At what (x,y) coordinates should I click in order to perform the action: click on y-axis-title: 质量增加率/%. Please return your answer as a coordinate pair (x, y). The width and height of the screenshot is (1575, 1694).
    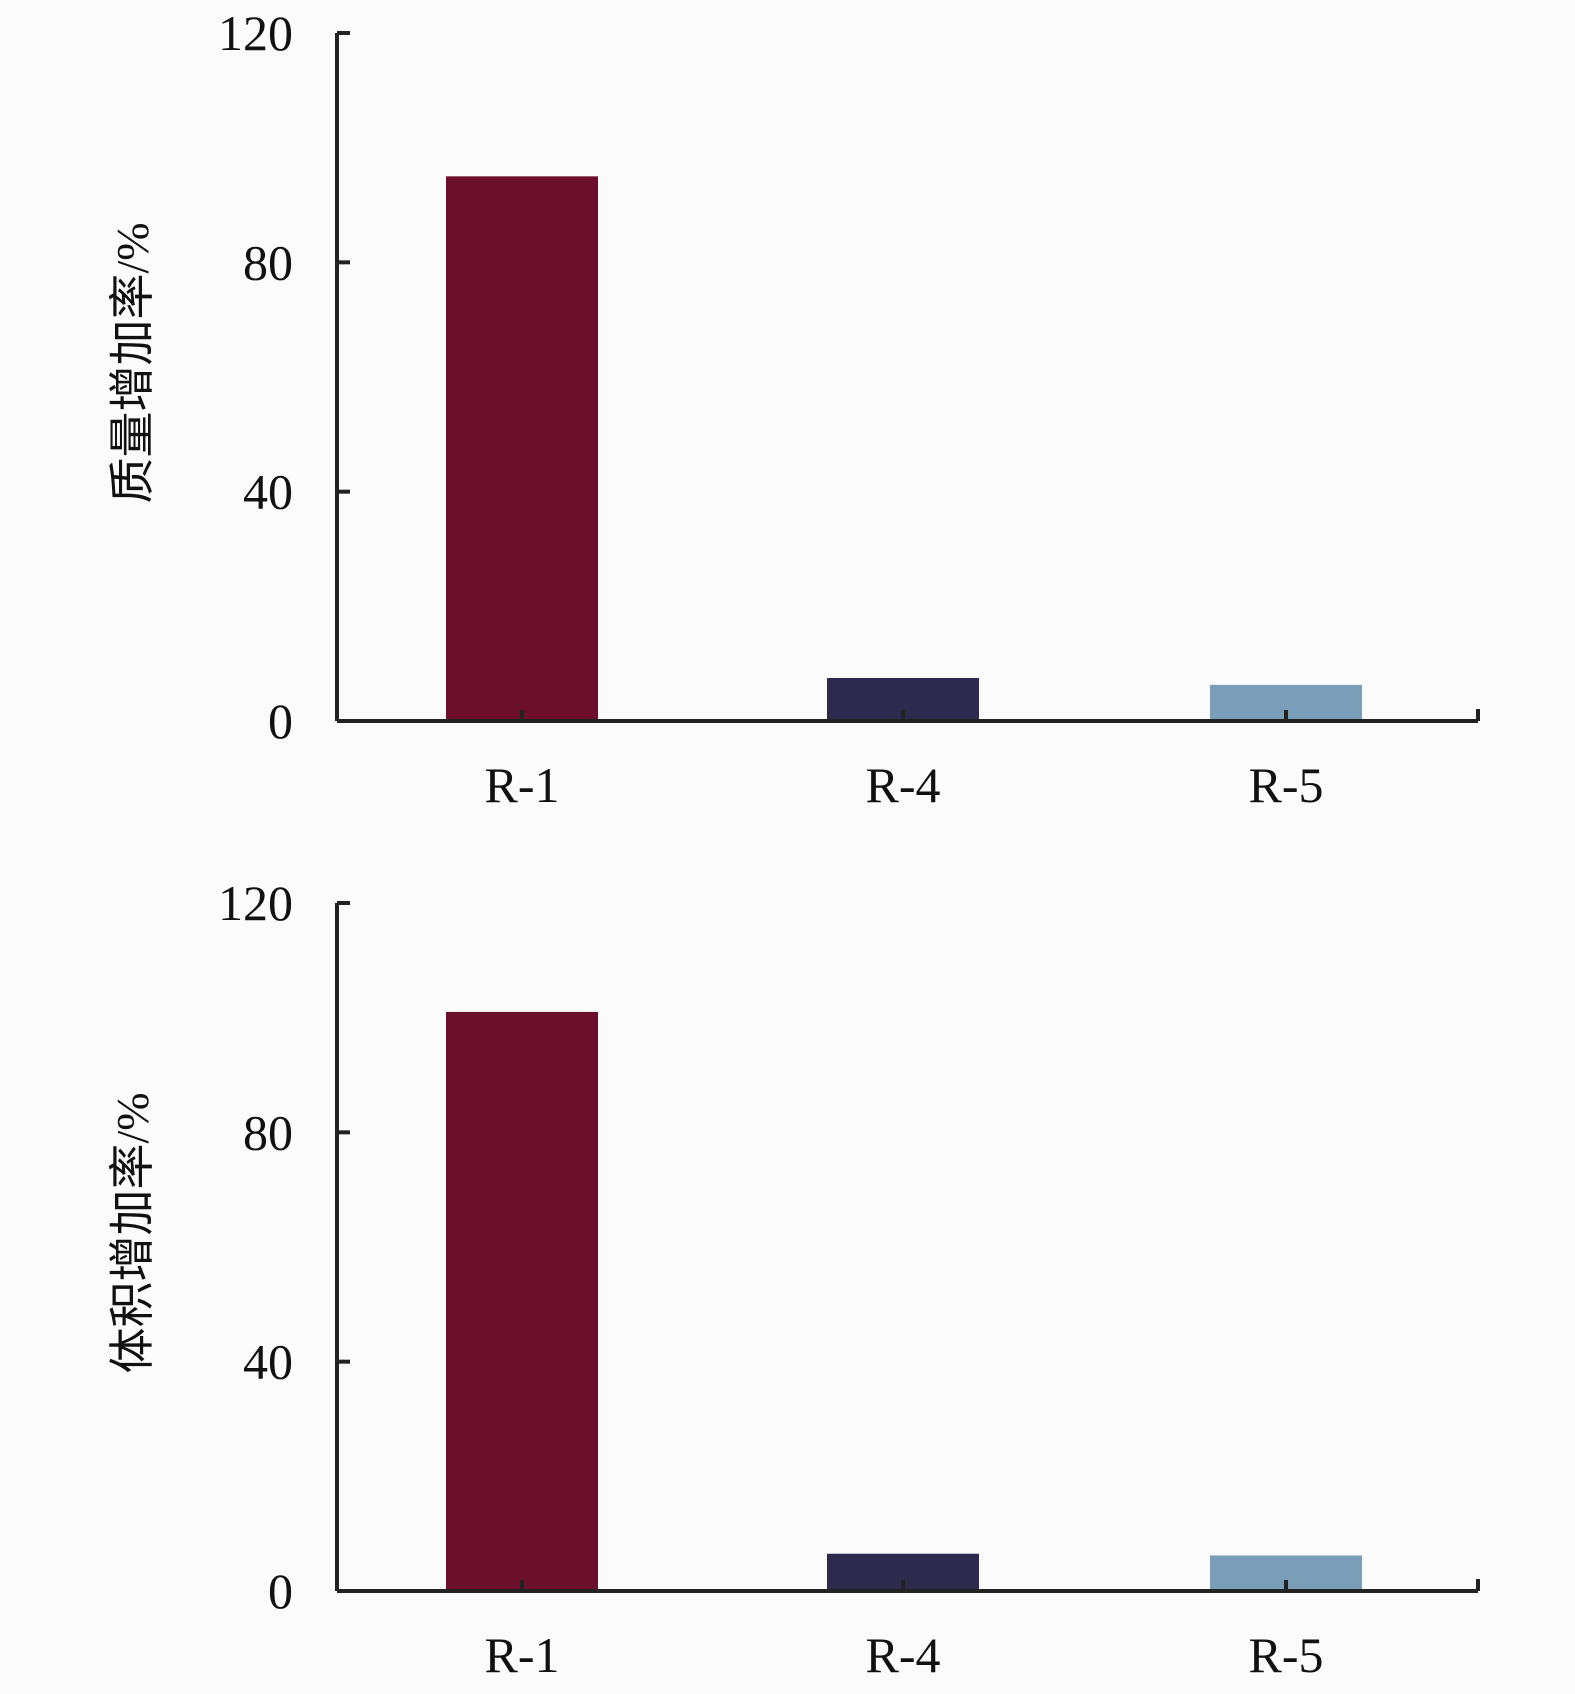
    Looking at the image, I should click on (132, 362).